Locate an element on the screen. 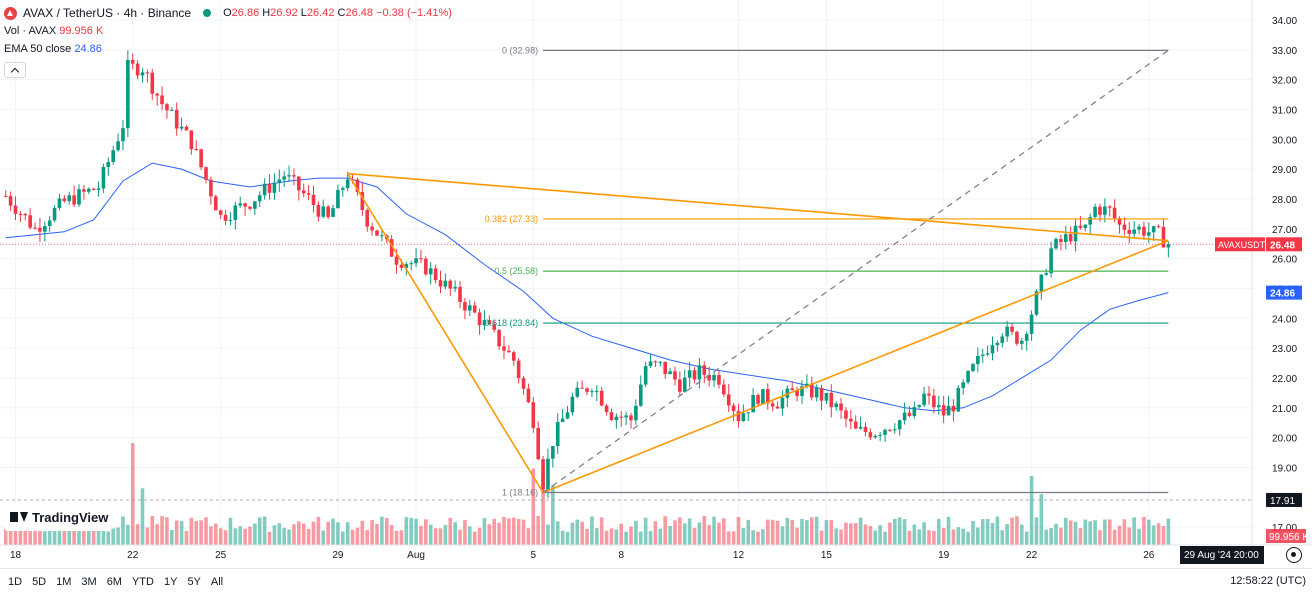 This screenshot has height=594, width=1312. axis-settings-icon is located at coordinates (1294, 555).